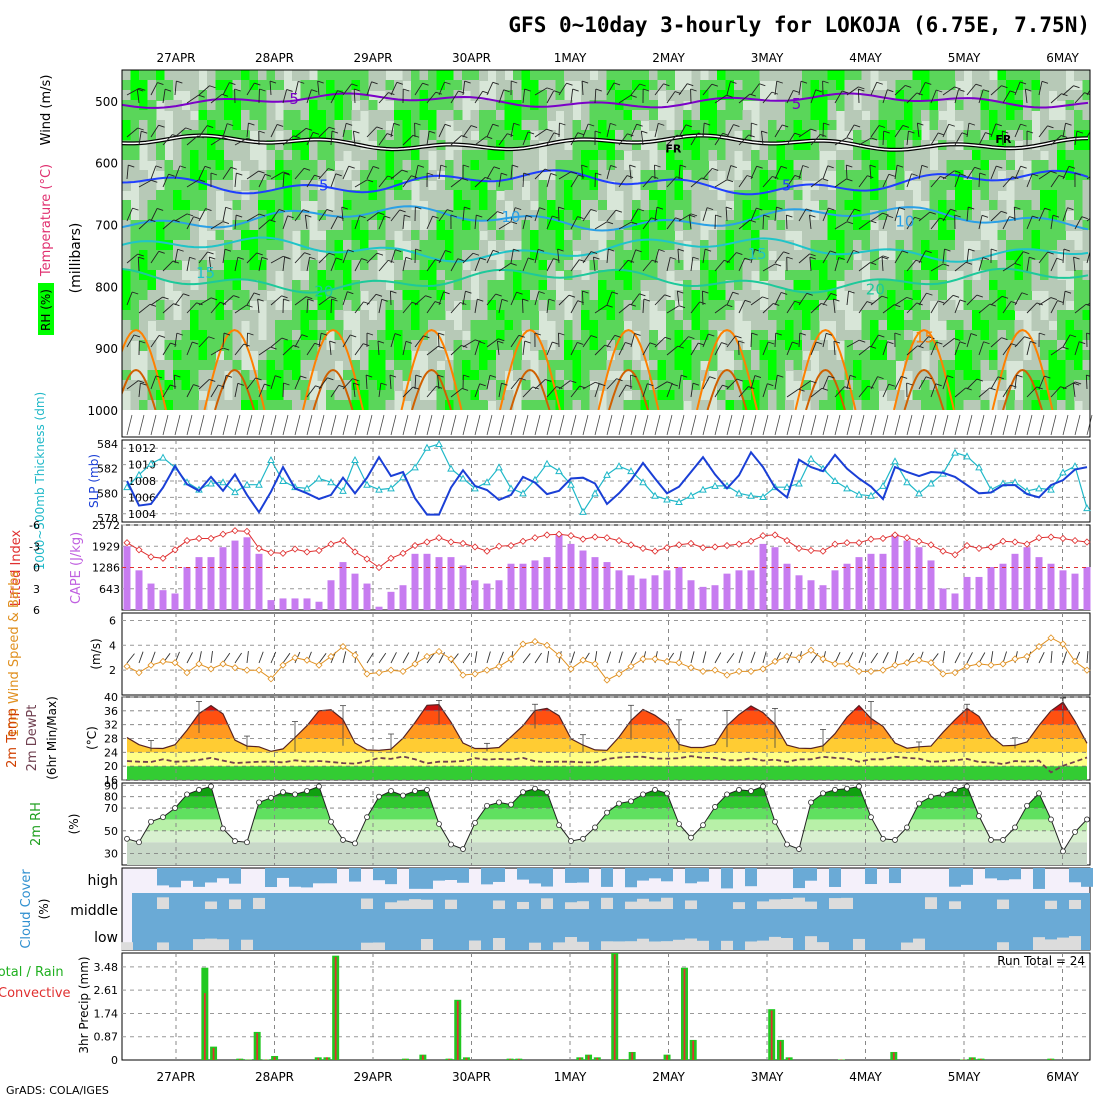 The height and width of the screenshot is (1104, 1100). I want to click on contour-label: 10, so click(904, 221).